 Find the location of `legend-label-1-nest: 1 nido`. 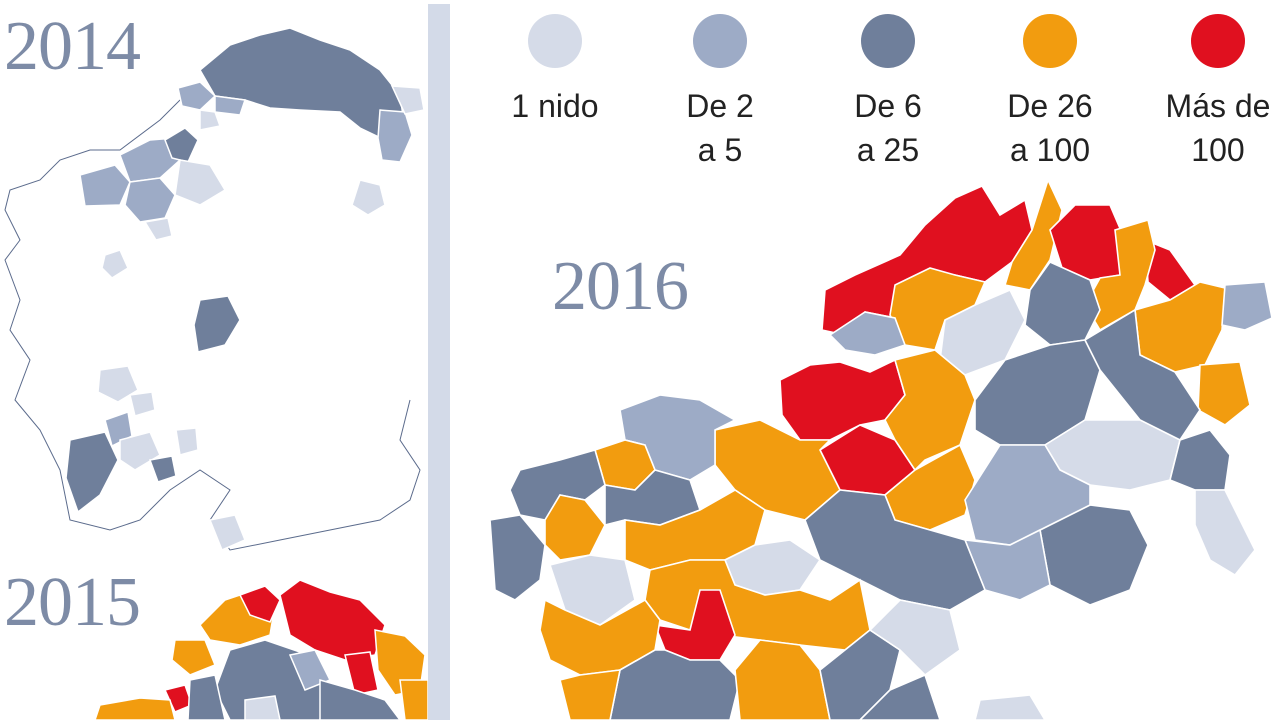

legend-label-1-nest: 1 nido is located at coordinates (555, 106).